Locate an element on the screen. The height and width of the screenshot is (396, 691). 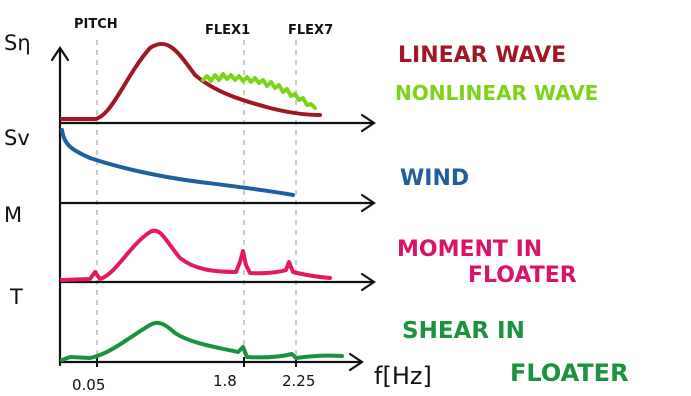
label-linear-wave: LINEAR WAVE is located at coordinates (482, 55).